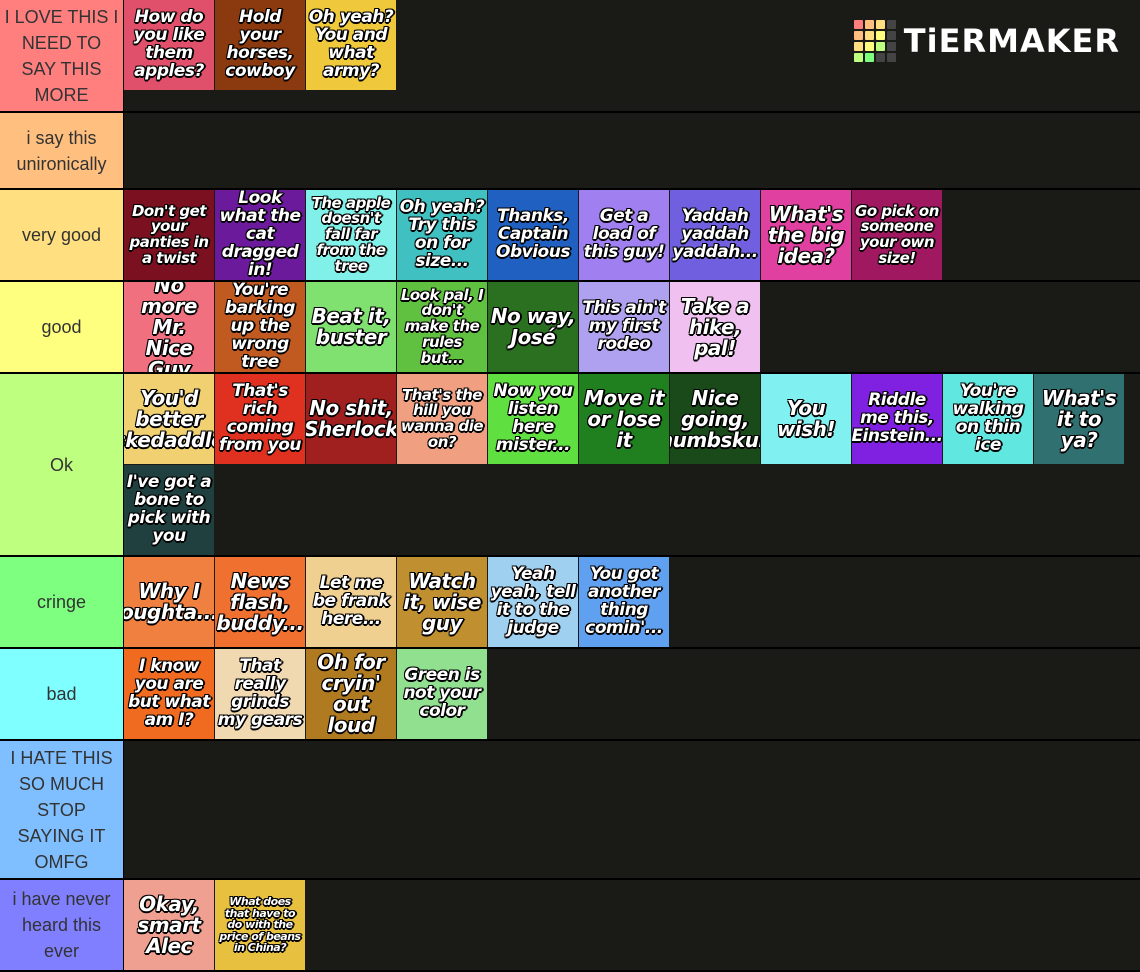 This screenshot has height=972, width=1140. I want to click on tier-item: You'd better skedaddle, so click(169, 419).